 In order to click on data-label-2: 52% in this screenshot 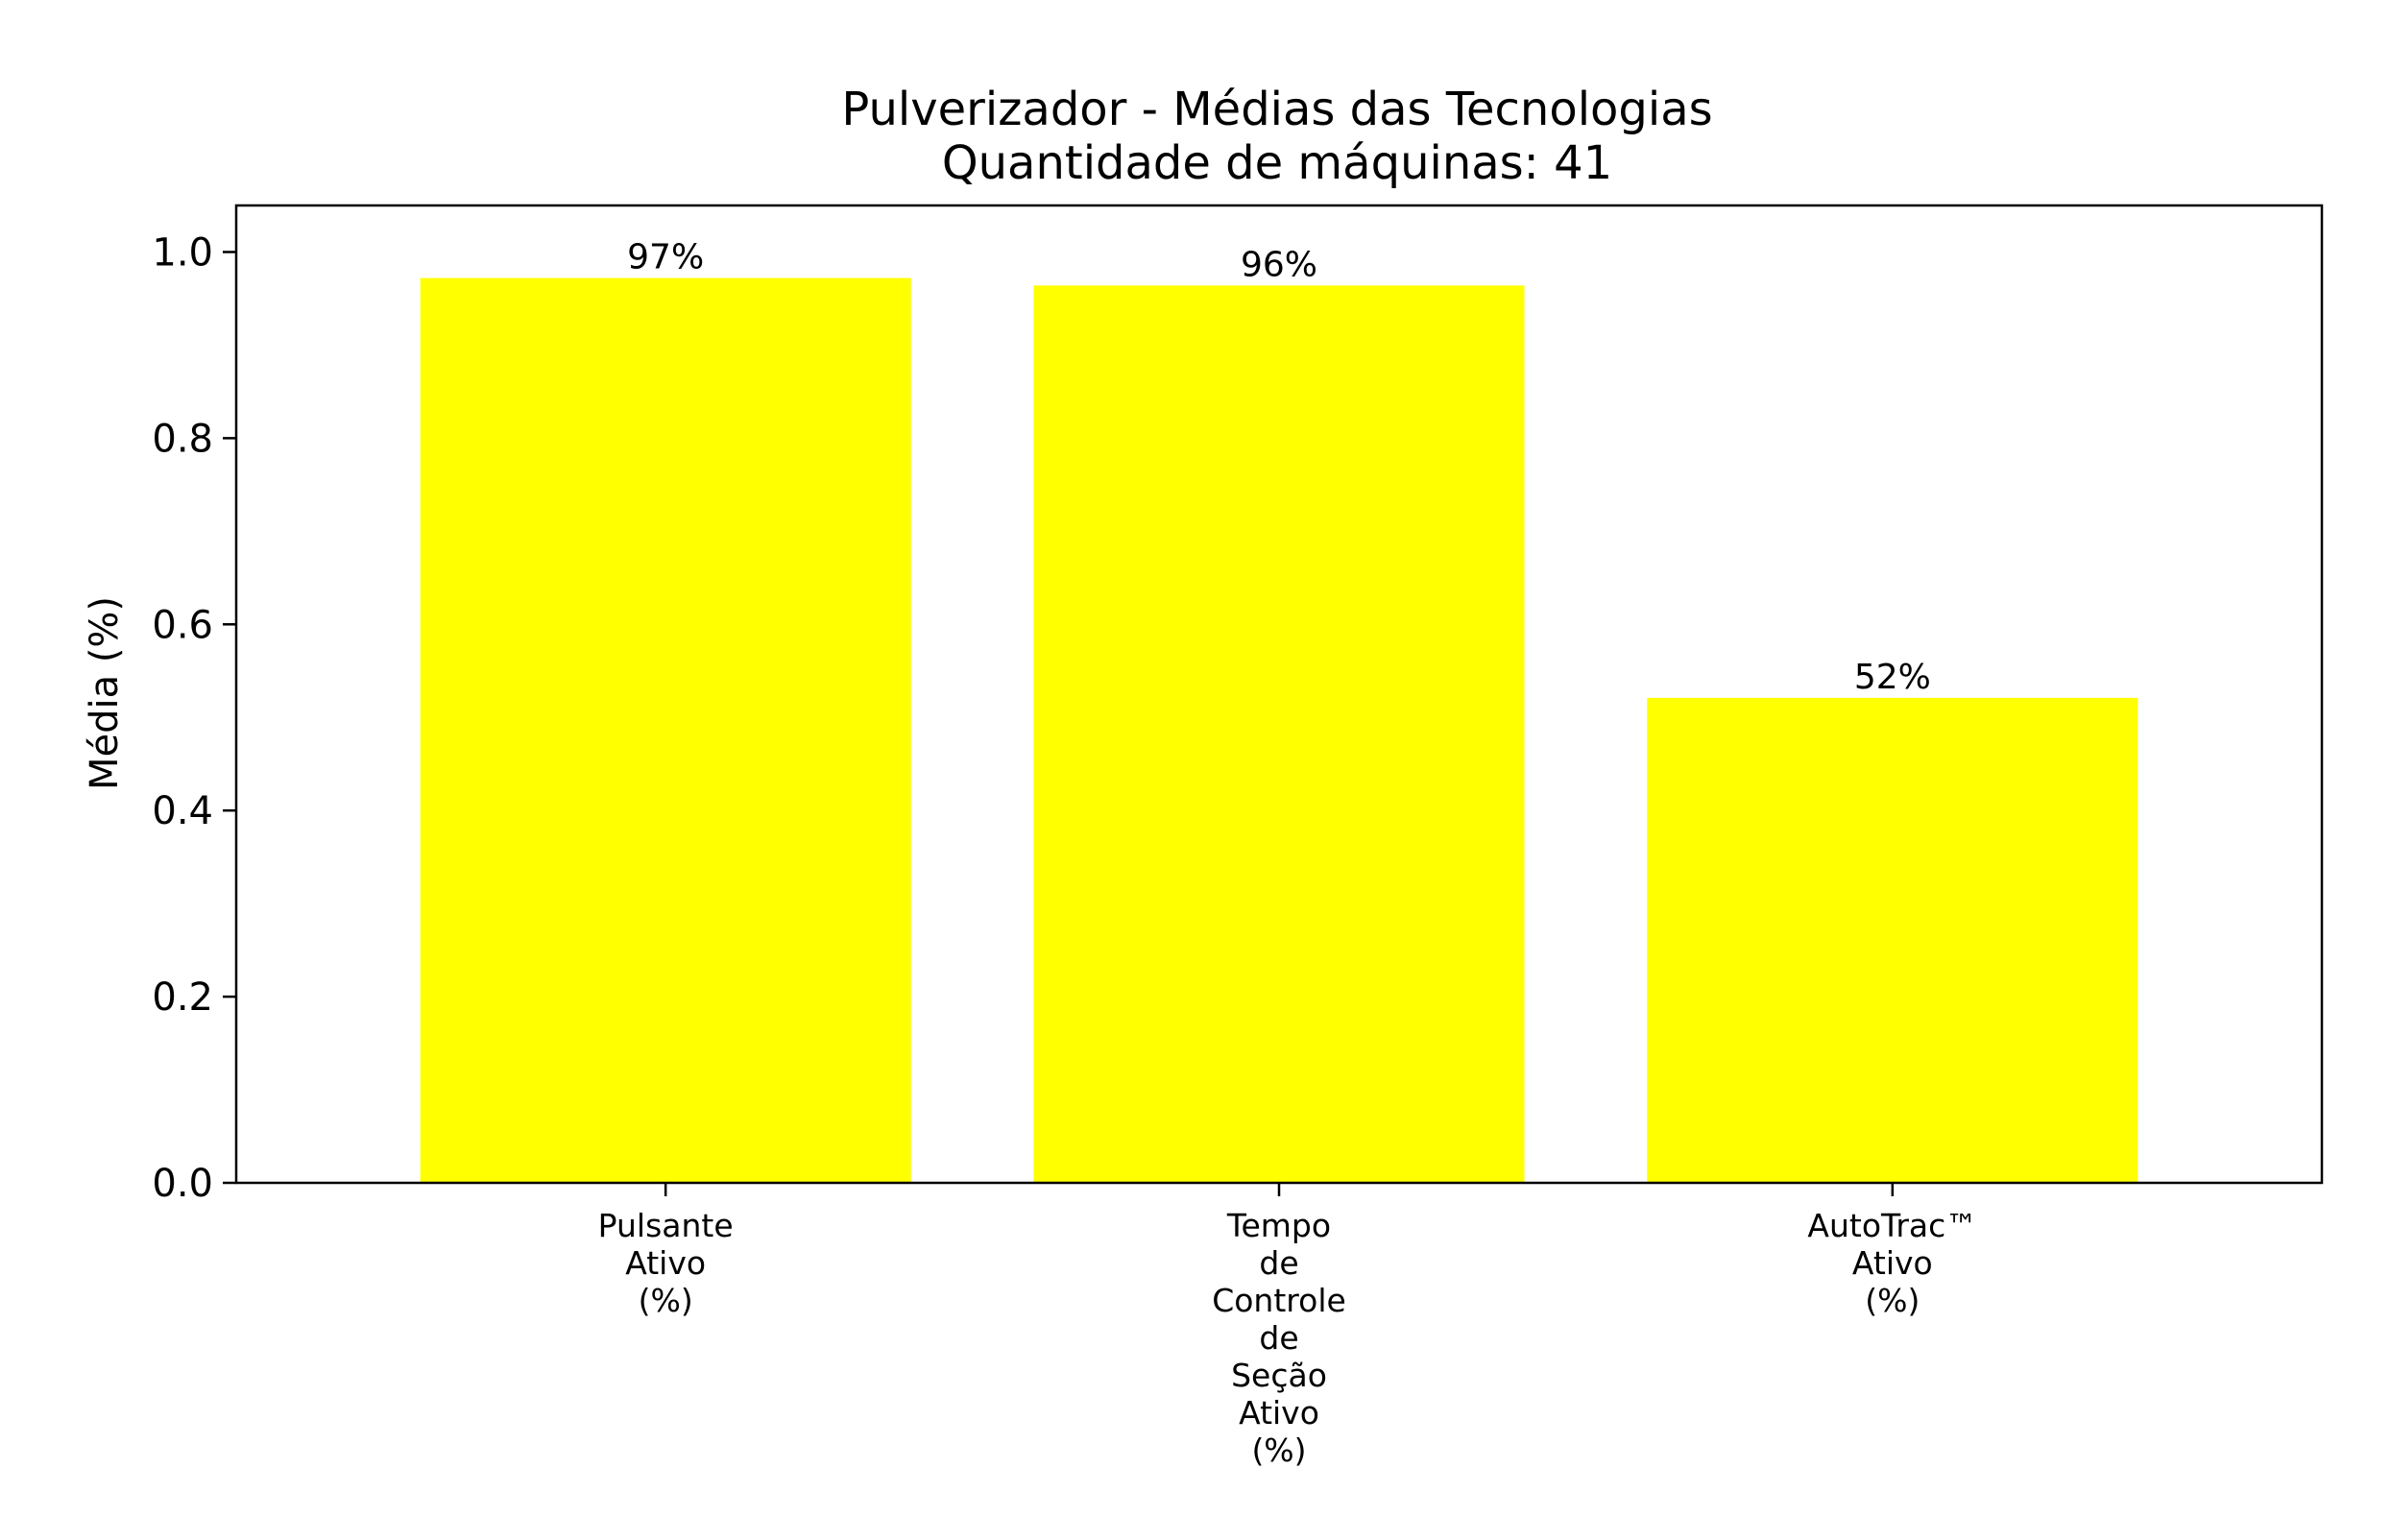, I will do `click(1892, 678)`.